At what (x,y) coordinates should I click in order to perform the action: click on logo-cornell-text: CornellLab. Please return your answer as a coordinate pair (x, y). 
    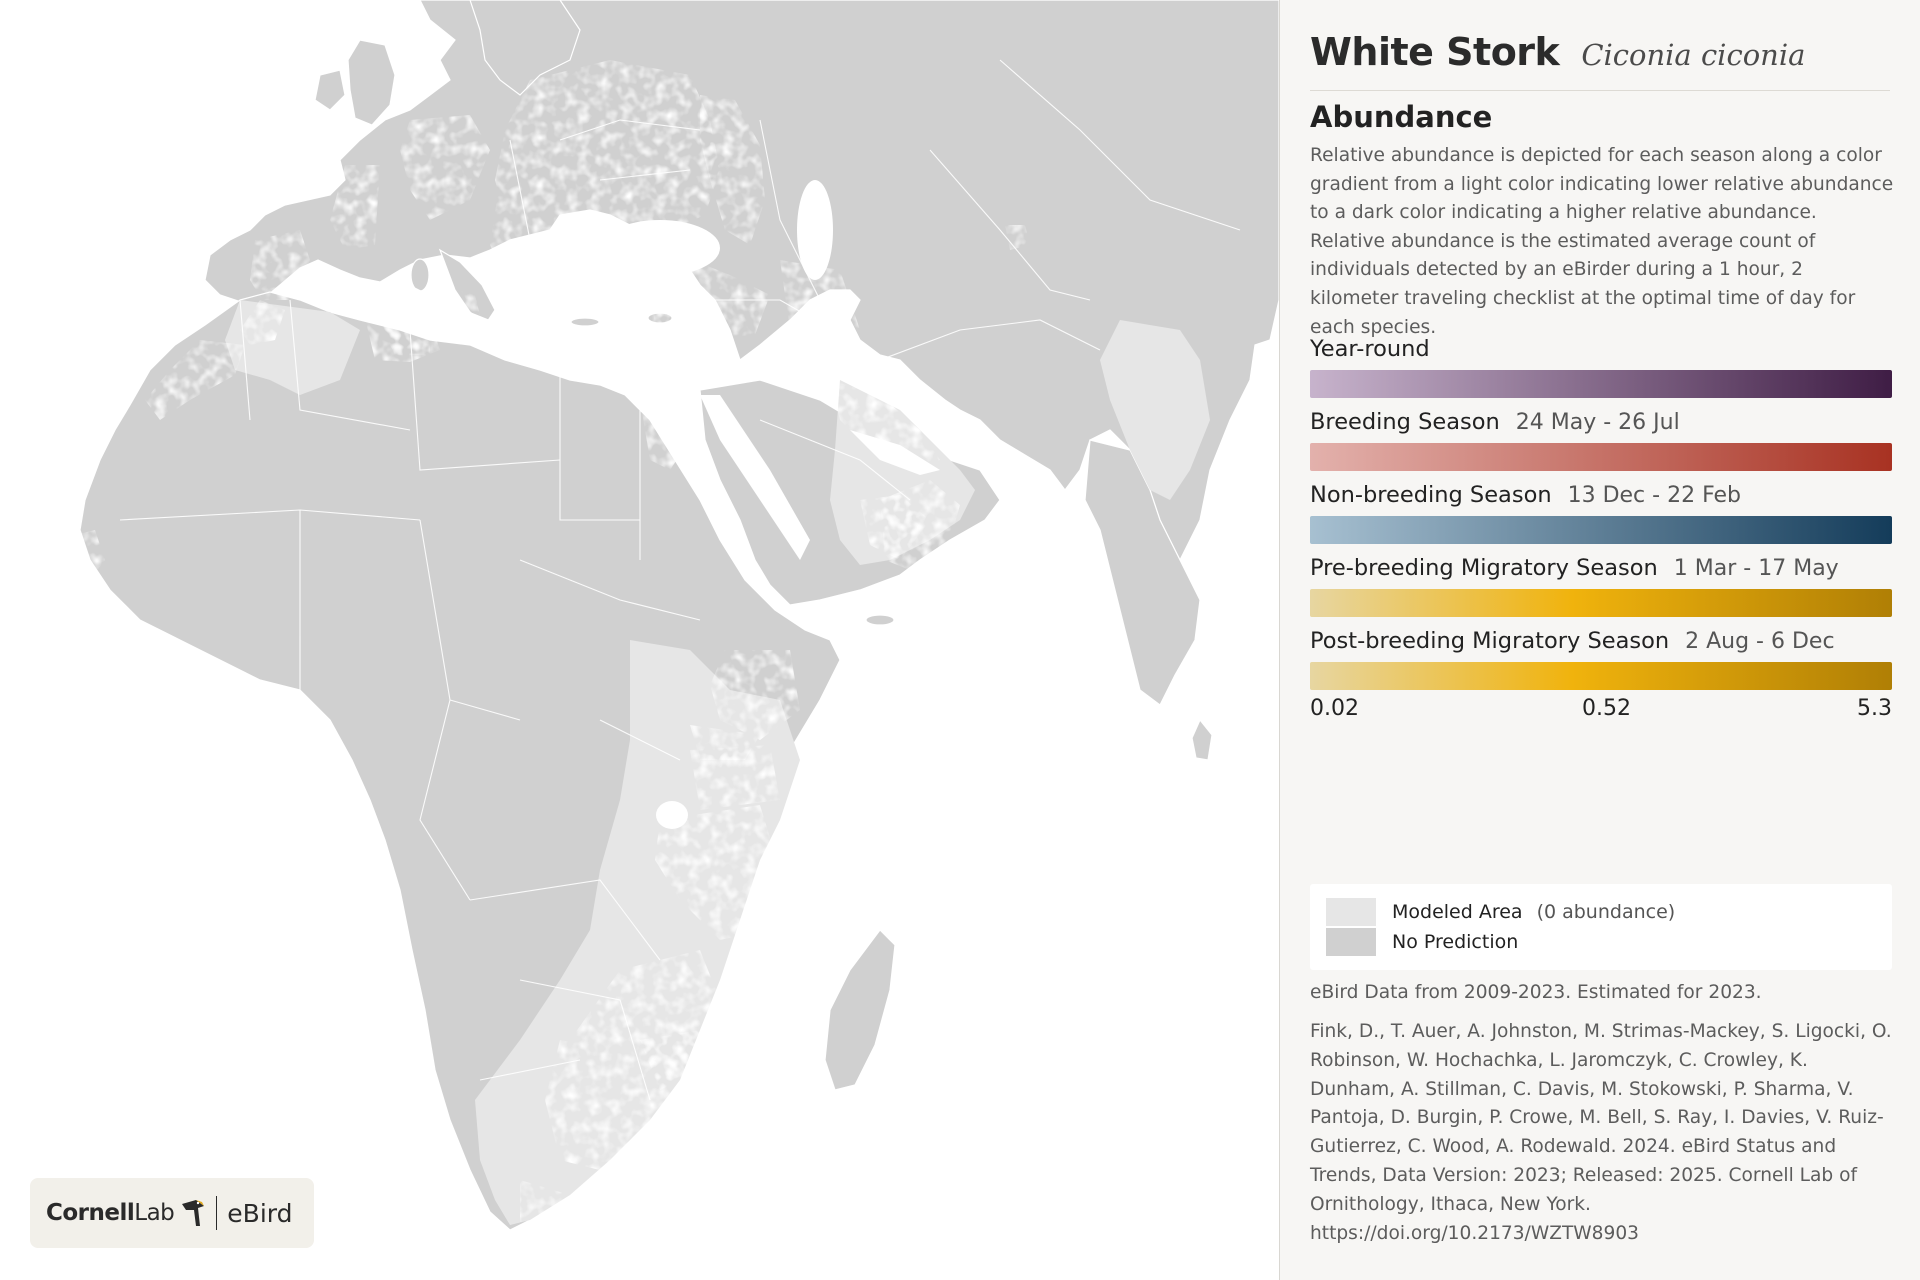
    Looking at the image, I should click on (110, 1213).